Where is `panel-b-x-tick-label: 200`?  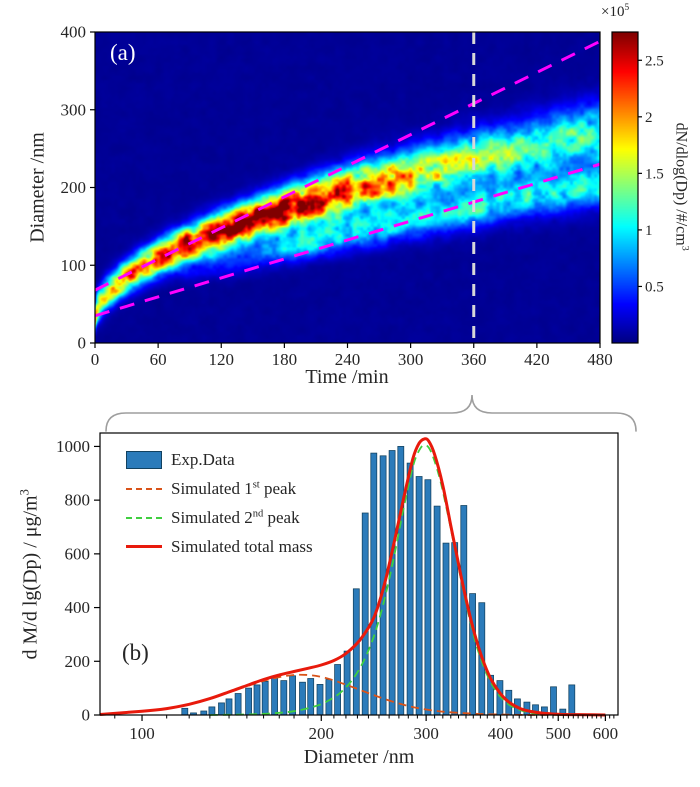
panel-b-x-tick-label: 200 is located at coordinates (322, 733).